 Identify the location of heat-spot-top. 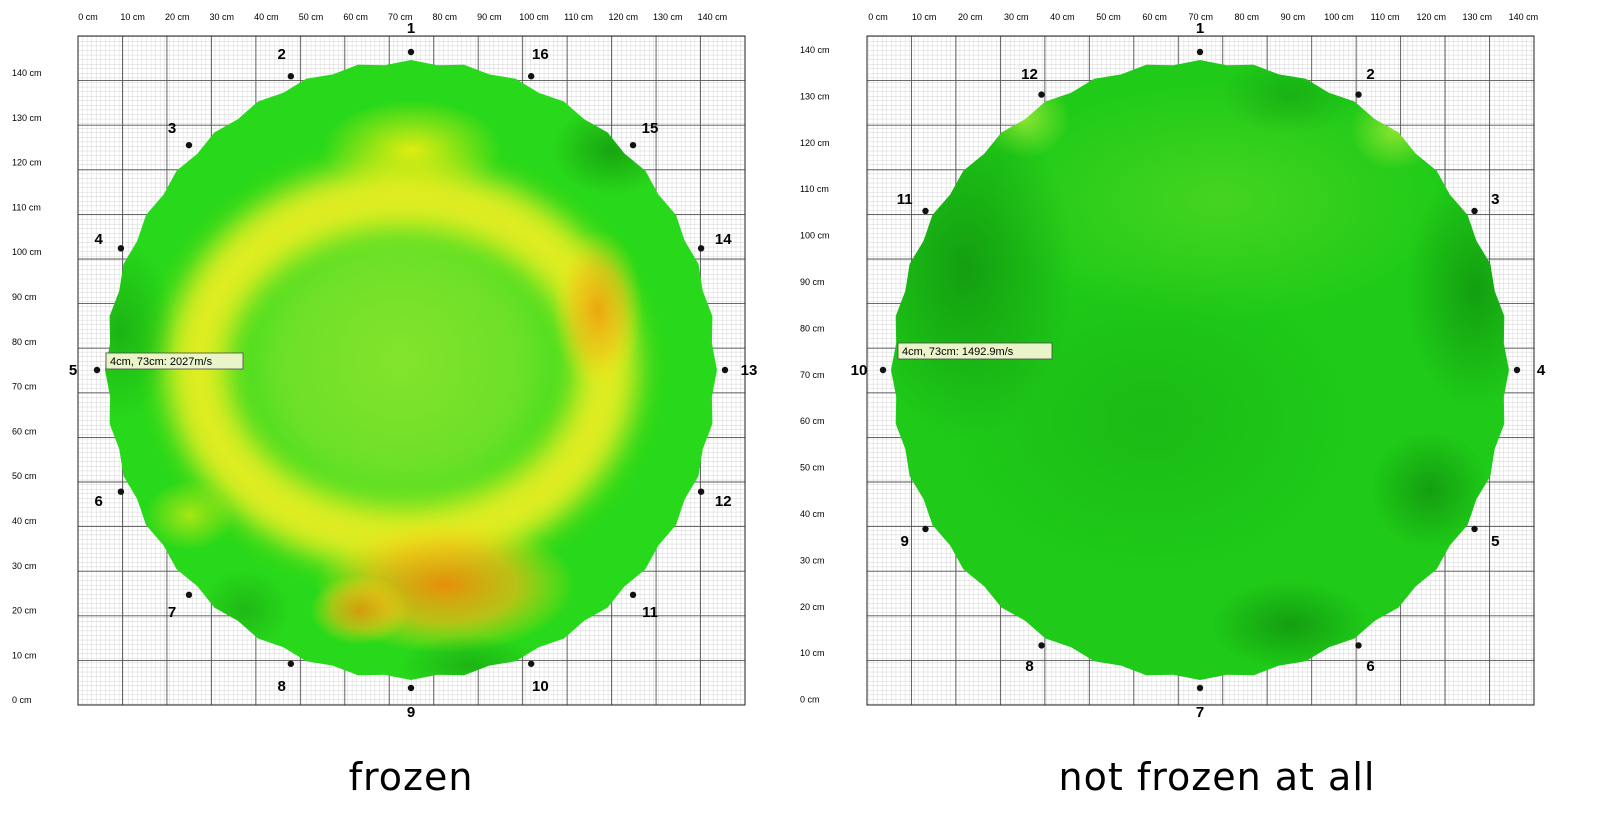
(412, 150).